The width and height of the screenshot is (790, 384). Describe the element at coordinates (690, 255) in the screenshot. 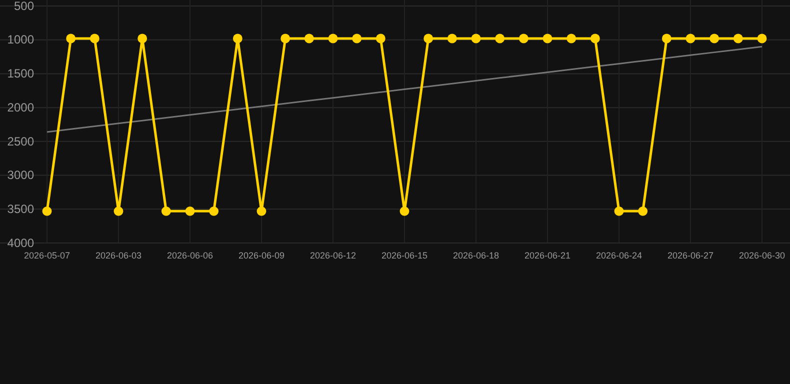

I see `x-tick-label: 2026-06-27` at that location.